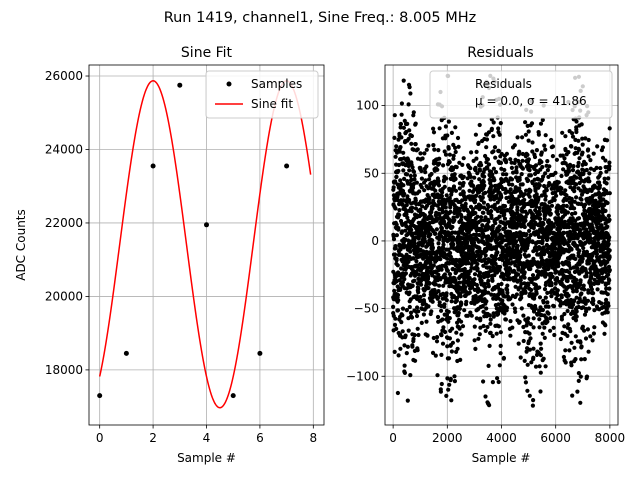  Describe the element at coordinates (153, 166) in the screenshot. I see `sample-point` at that location.